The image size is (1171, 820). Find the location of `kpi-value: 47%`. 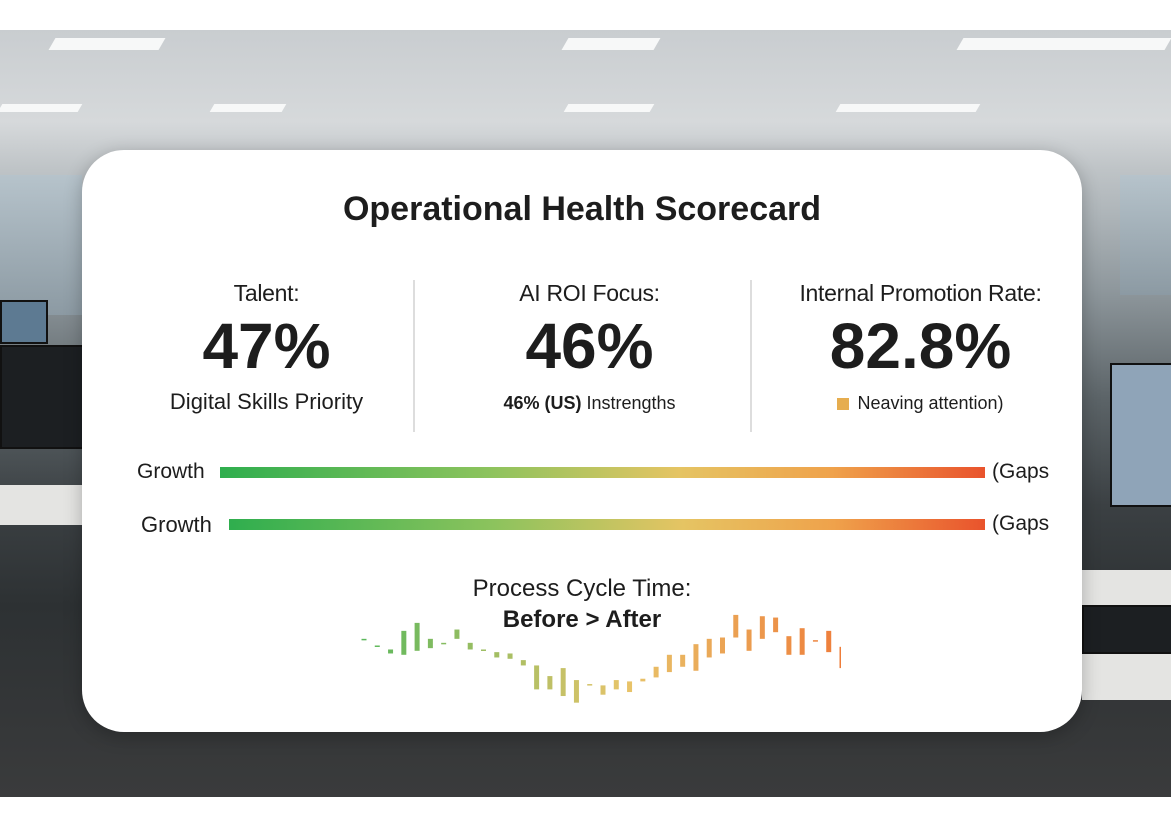

kpi-value: 47% is located at coordinates (266, 346).